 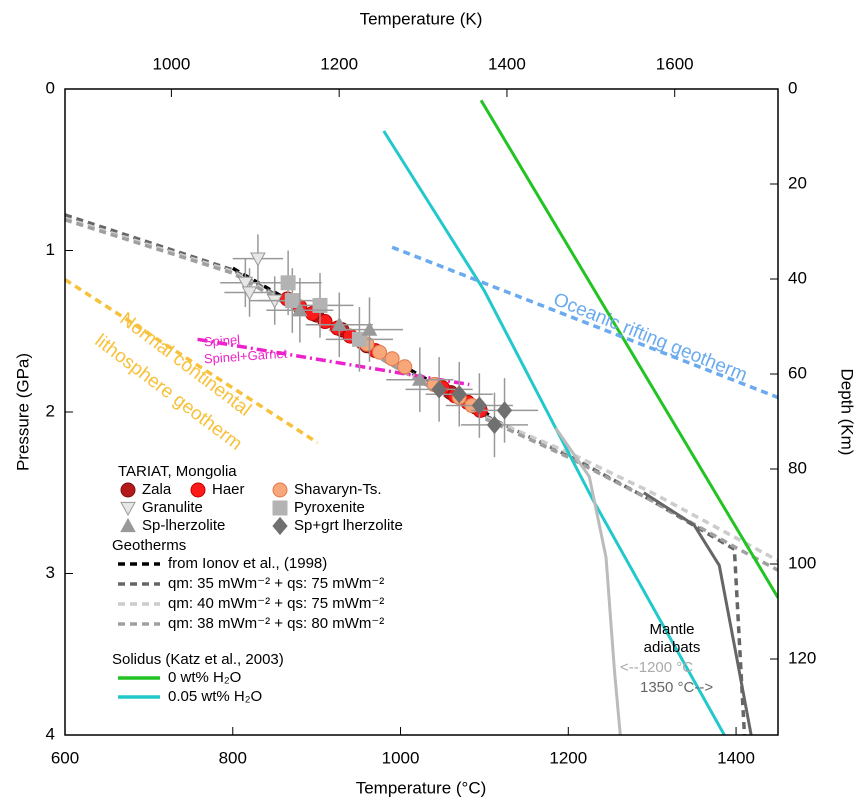 What do you see at coordinates (802, 657) in the screenshot?
I see `y2-tick-label: 120` at bounding box center [802, 657].